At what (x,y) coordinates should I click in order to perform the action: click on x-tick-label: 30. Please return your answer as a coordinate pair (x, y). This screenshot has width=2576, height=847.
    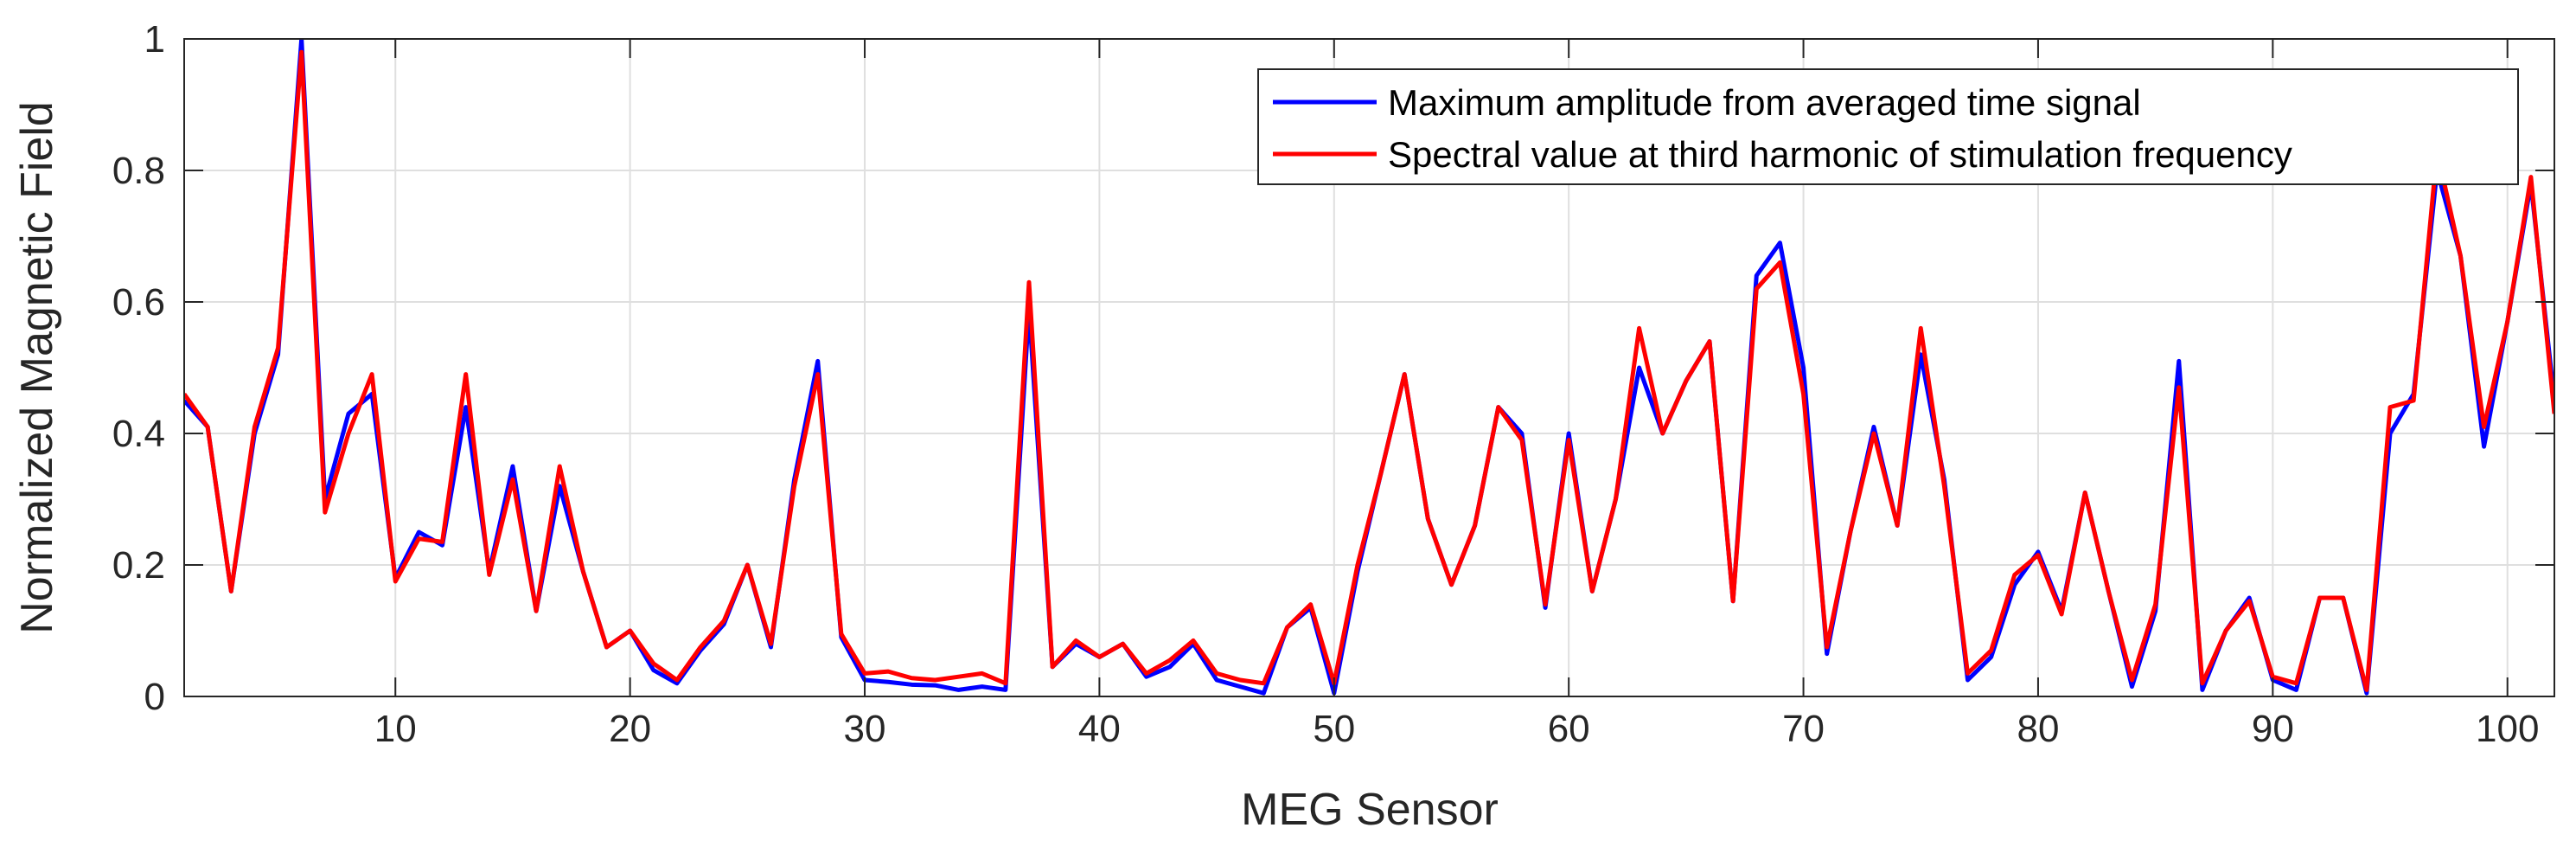
    Looking at the image, I should click on (865, 729).